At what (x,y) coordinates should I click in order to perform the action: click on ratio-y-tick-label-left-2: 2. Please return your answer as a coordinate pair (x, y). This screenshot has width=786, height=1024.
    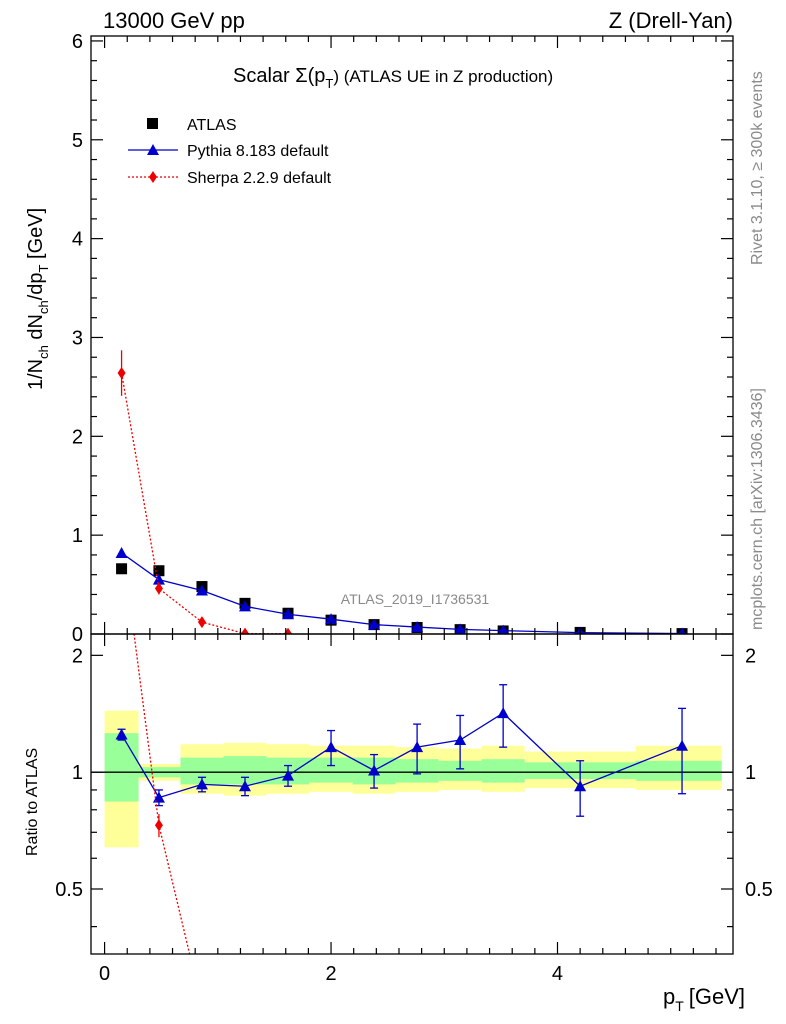
    Looking at the image, I should click on (77, 656).